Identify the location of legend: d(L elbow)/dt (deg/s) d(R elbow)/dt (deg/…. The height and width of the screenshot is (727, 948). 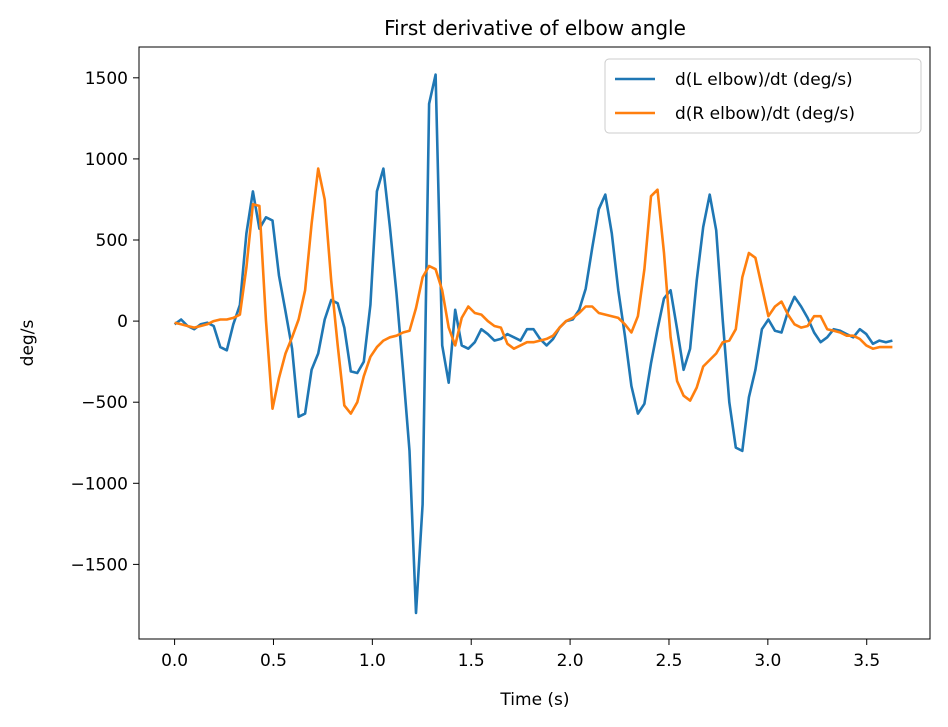
(763, 96).